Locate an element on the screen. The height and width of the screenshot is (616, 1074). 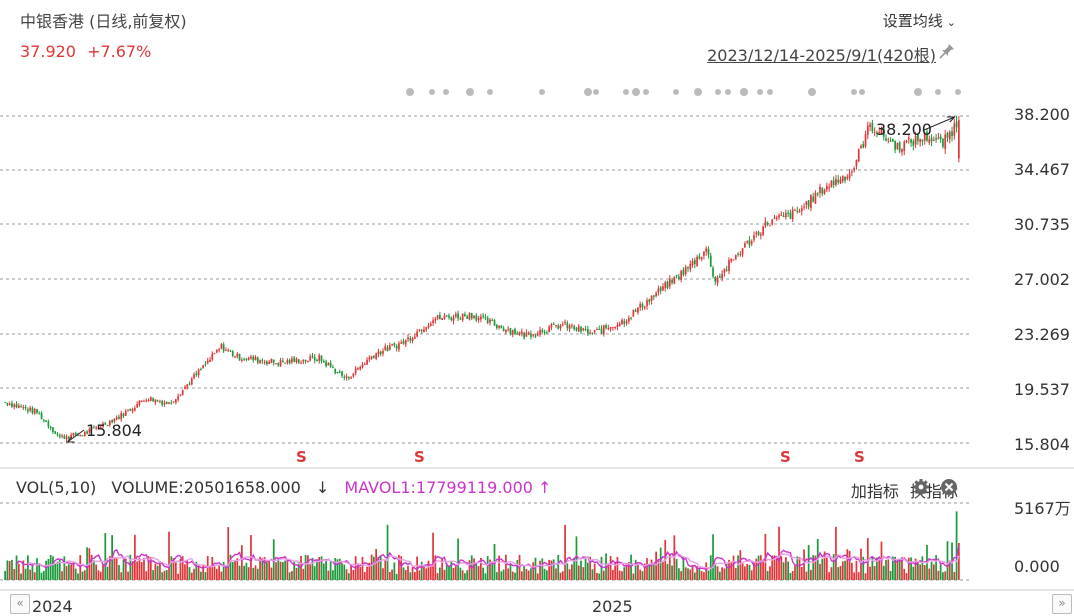
price-axis-label: 38.200 is located at coordinates (1042, 114).